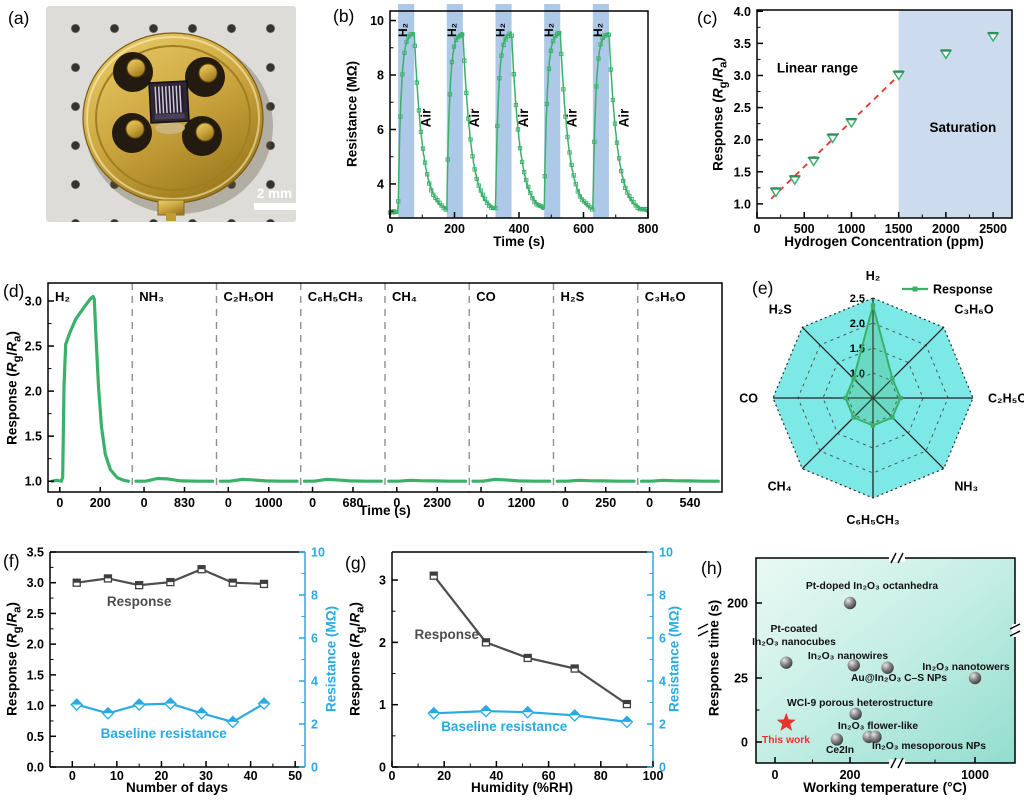  I want to click on sensor-chip, so click(169, 102).